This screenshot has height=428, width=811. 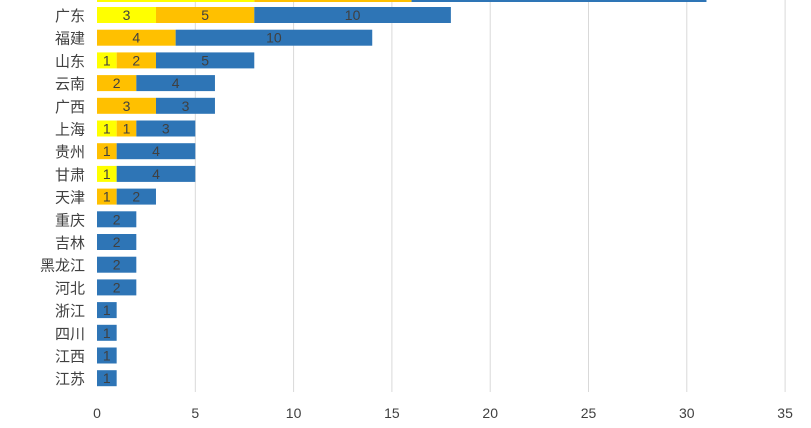 What do you see at coordinates (70, 220) in the screenshot?
I see `category-label: 重庆` at bounding box center [70, 220].